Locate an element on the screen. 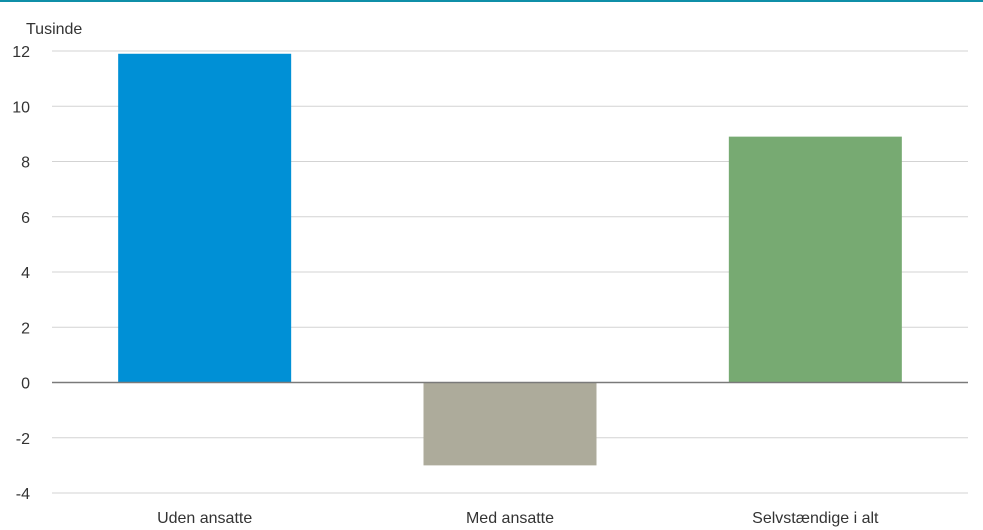 Image resolution: width=983 pixels, height=530 pixels. y-tick-label: -2 is located at coordinates (23, 439).